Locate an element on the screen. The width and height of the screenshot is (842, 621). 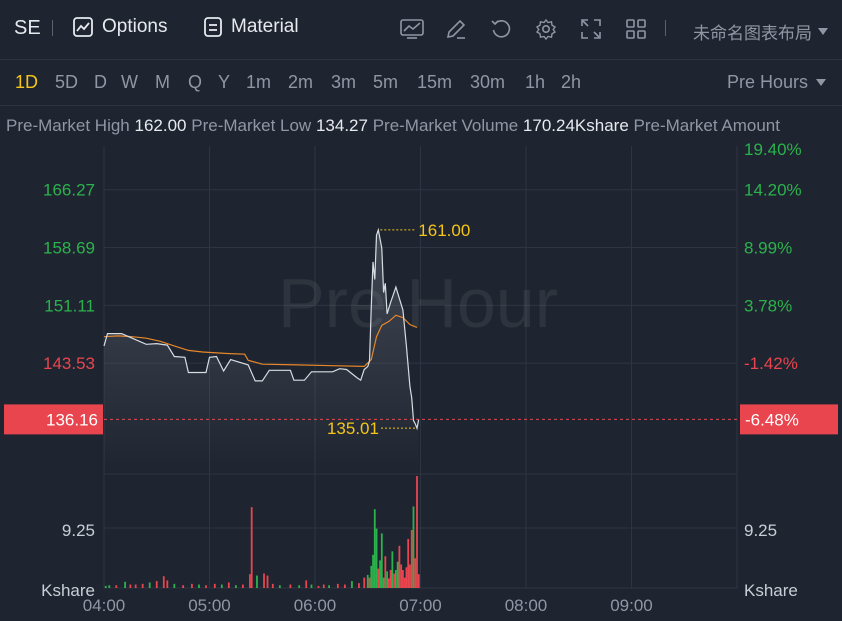
left-axis-label: 143.53 is located at coordinates (69, 363).